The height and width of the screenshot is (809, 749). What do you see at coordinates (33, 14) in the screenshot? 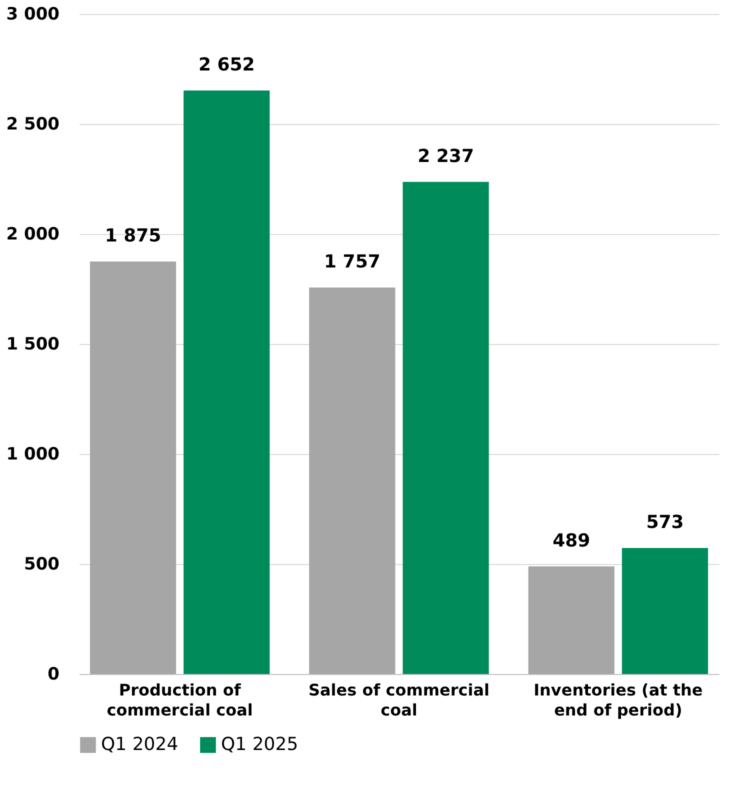
I see `y-tick-label: 3 000` at bounding box center [33, 14].